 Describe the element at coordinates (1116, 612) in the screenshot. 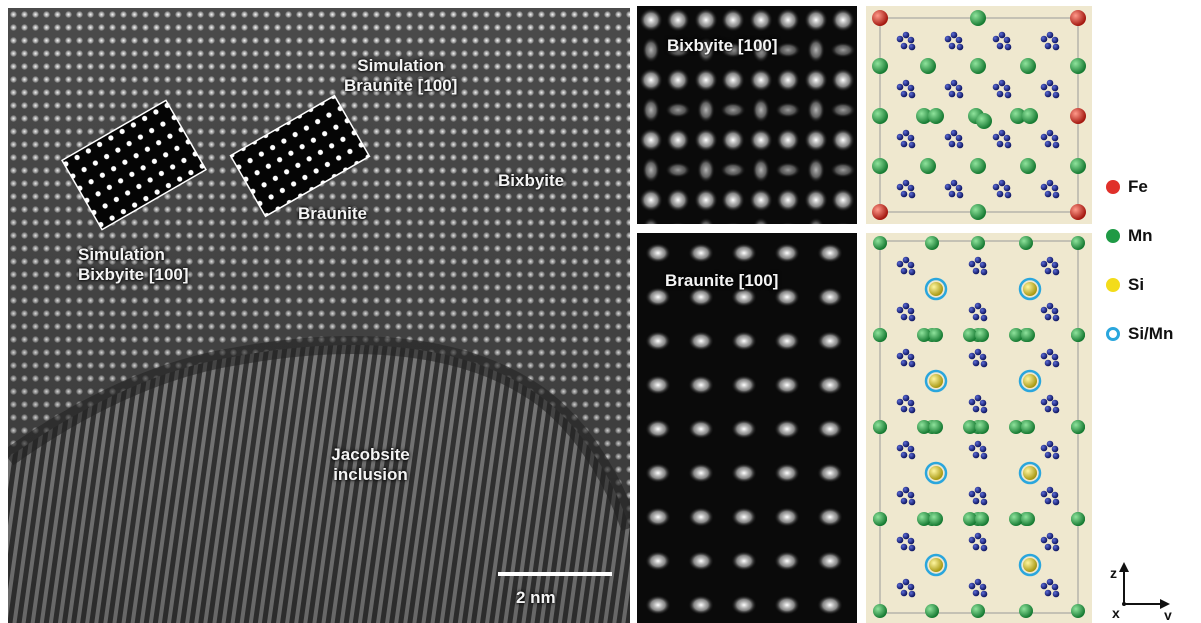

I see `axis-x-label: x` at that location.